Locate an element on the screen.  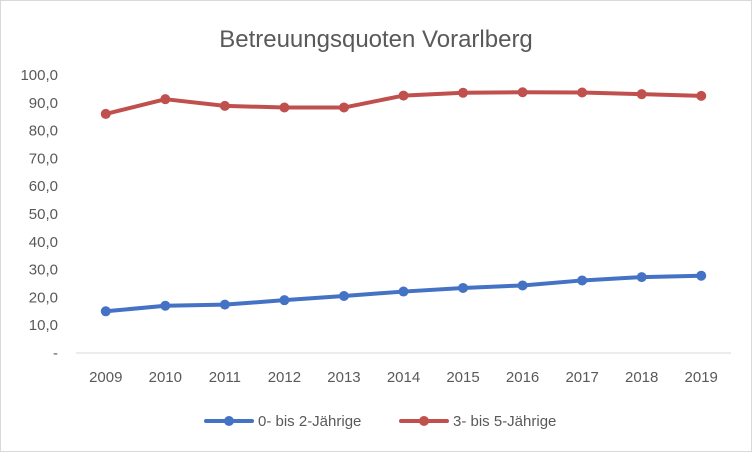
y-tick-label: 90,0 is located at coordinates (43, 103).